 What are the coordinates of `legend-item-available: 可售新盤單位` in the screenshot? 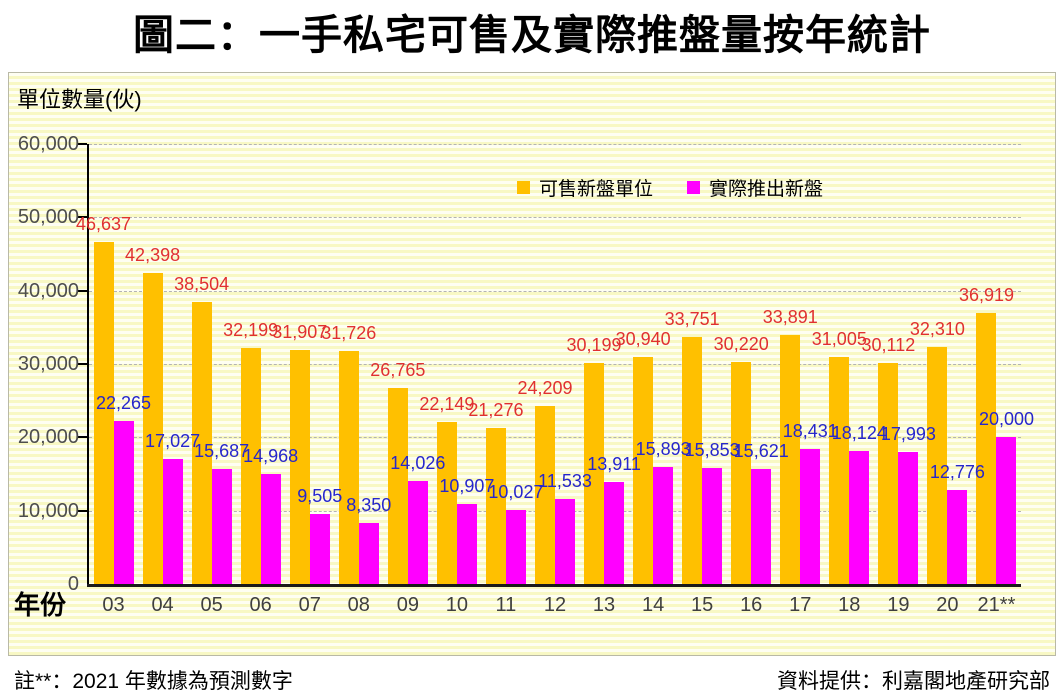 It's located at (585, 187).